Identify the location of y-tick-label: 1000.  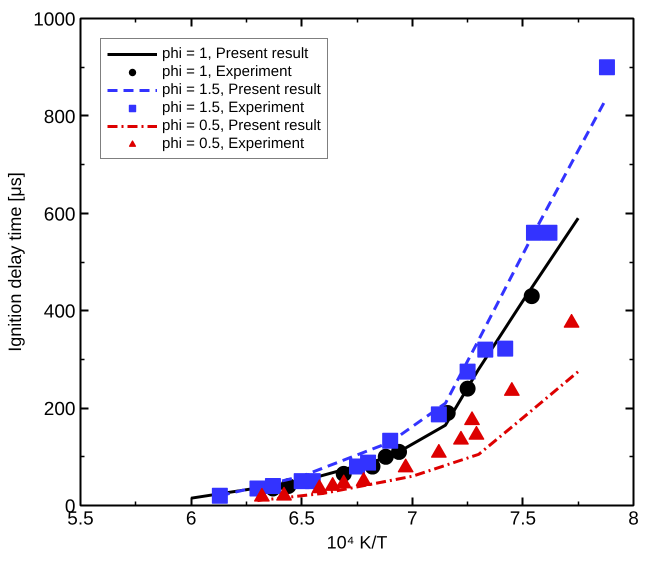
(54, 20).